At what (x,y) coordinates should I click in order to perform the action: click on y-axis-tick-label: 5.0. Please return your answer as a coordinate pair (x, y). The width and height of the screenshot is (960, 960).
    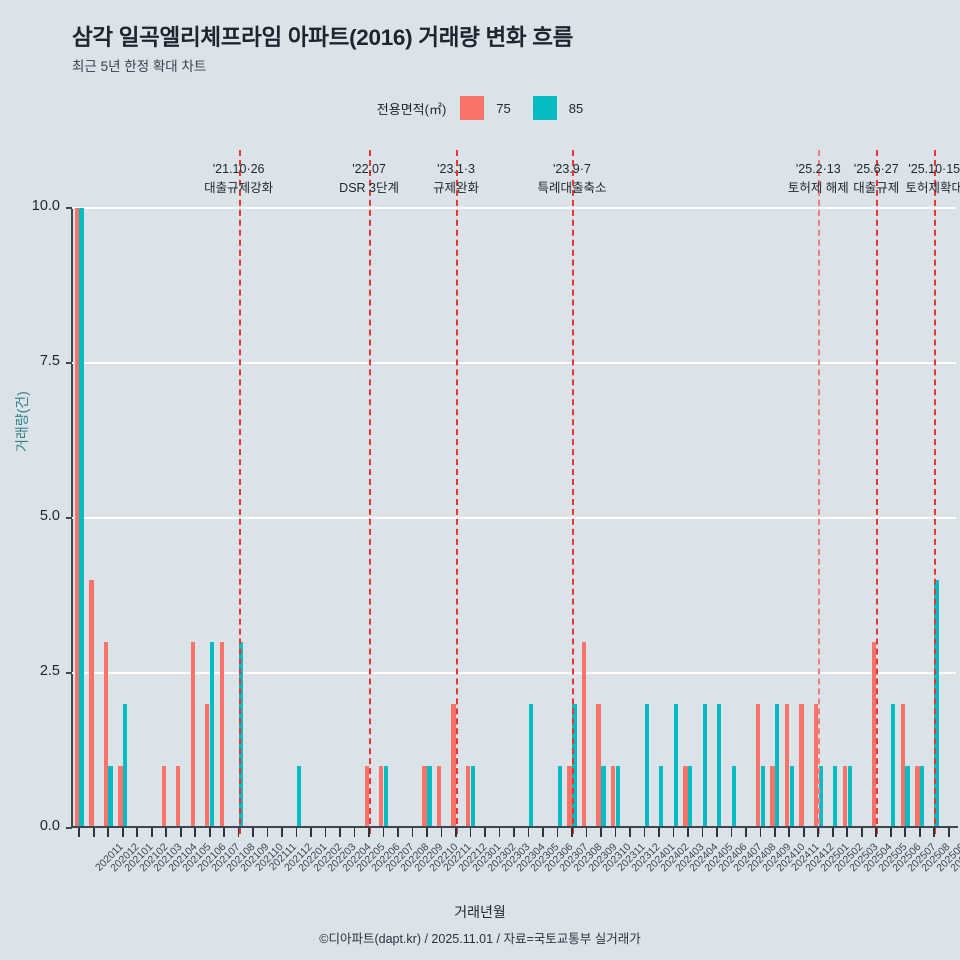
    Looking at the image, I should click on (49, 516).